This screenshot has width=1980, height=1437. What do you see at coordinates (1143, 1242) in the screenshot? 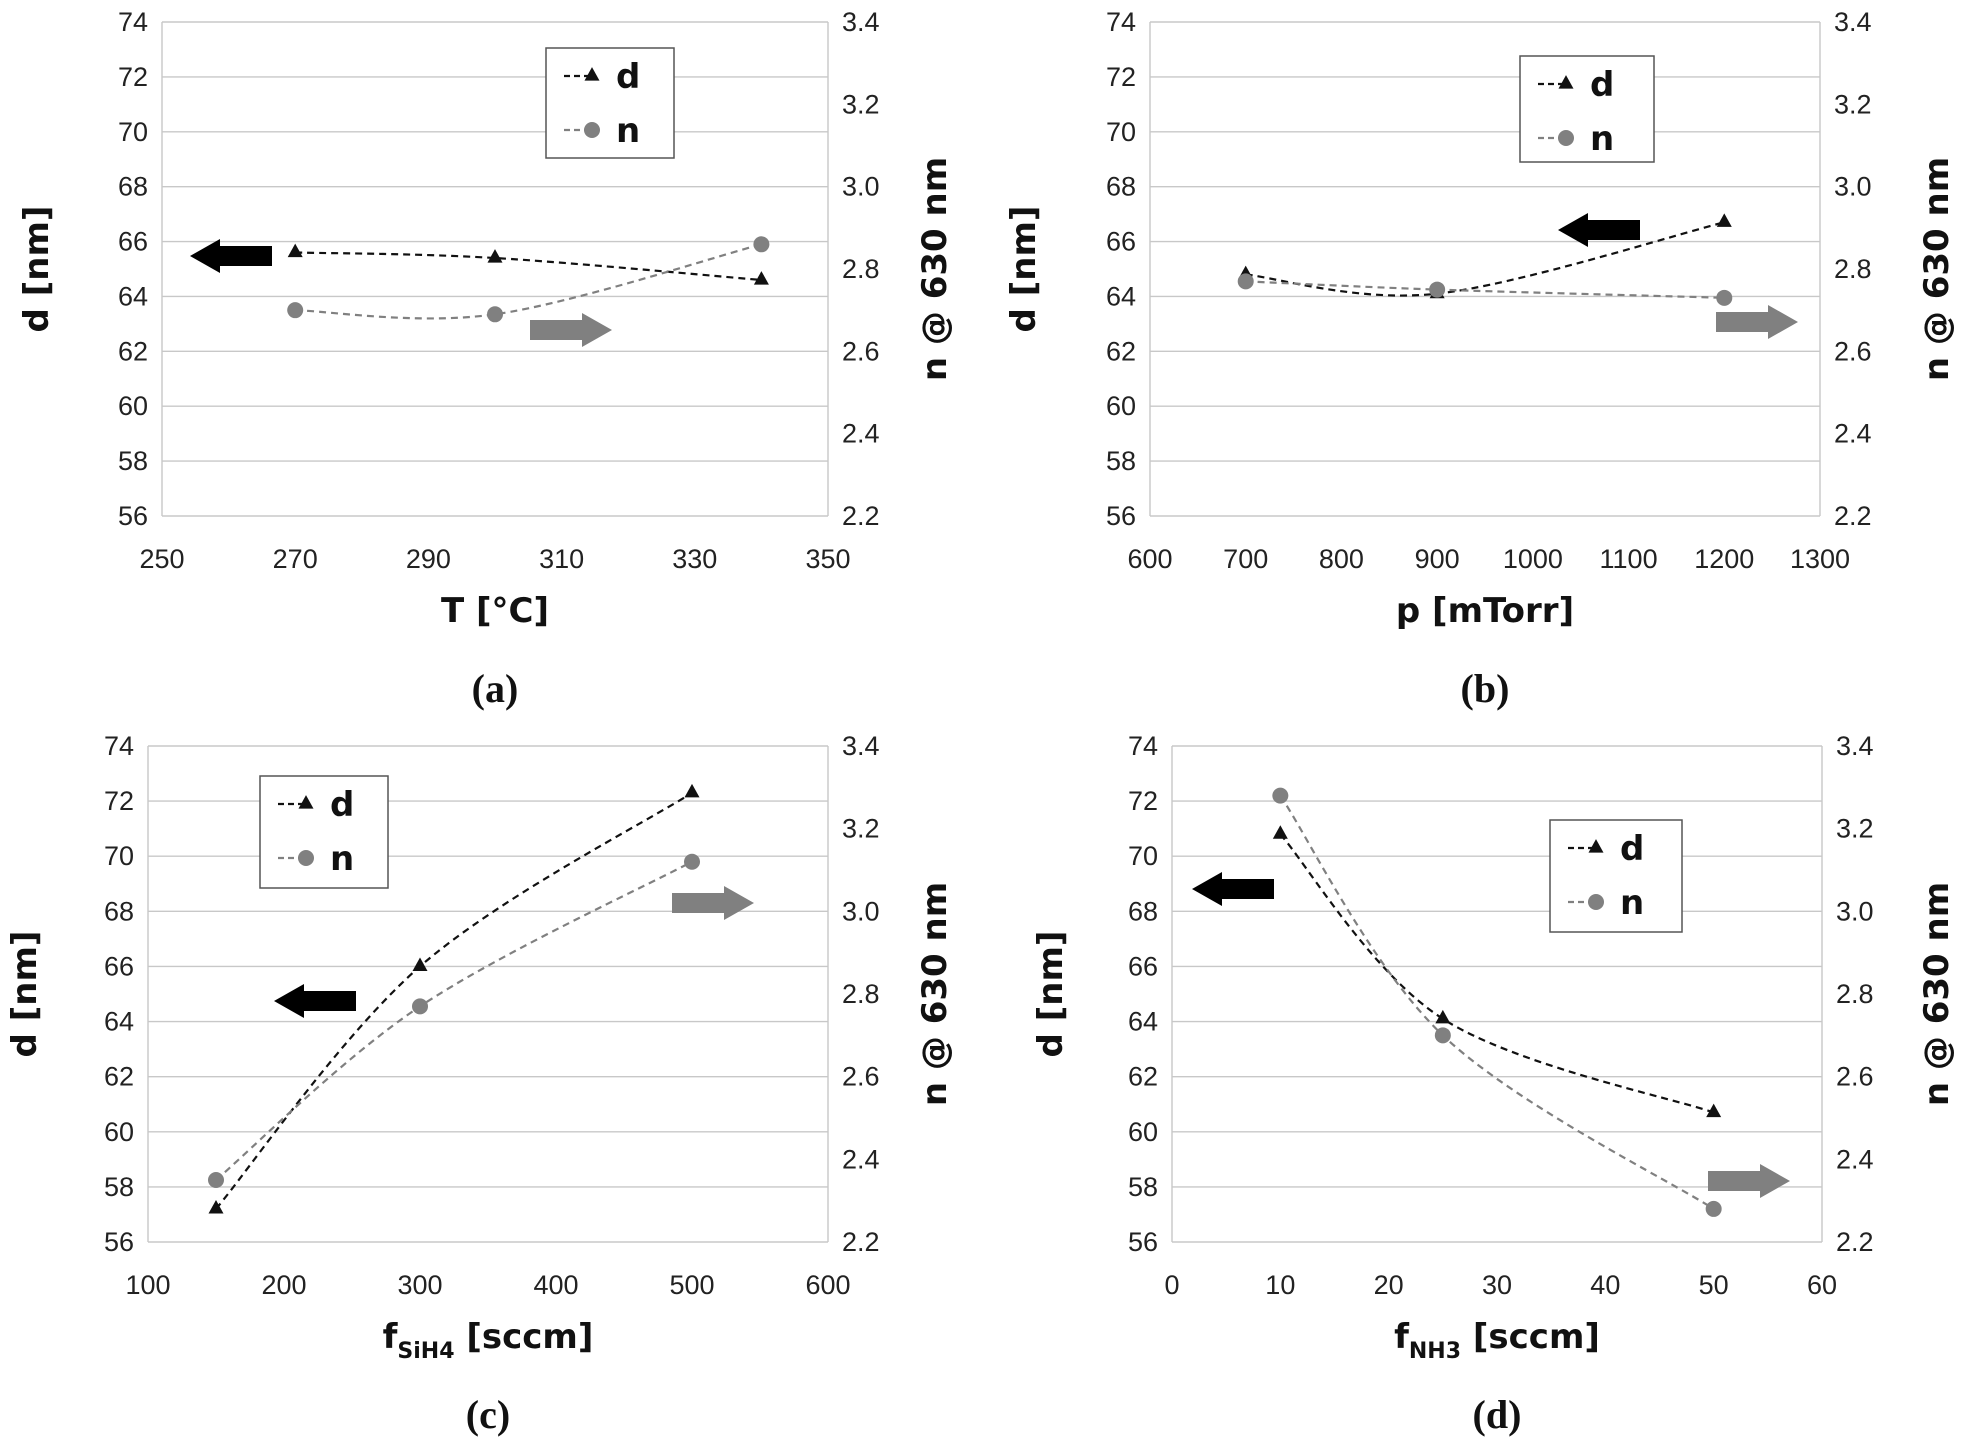
I see `y-tick-label: 56` at bounding box center [1143, 1242].